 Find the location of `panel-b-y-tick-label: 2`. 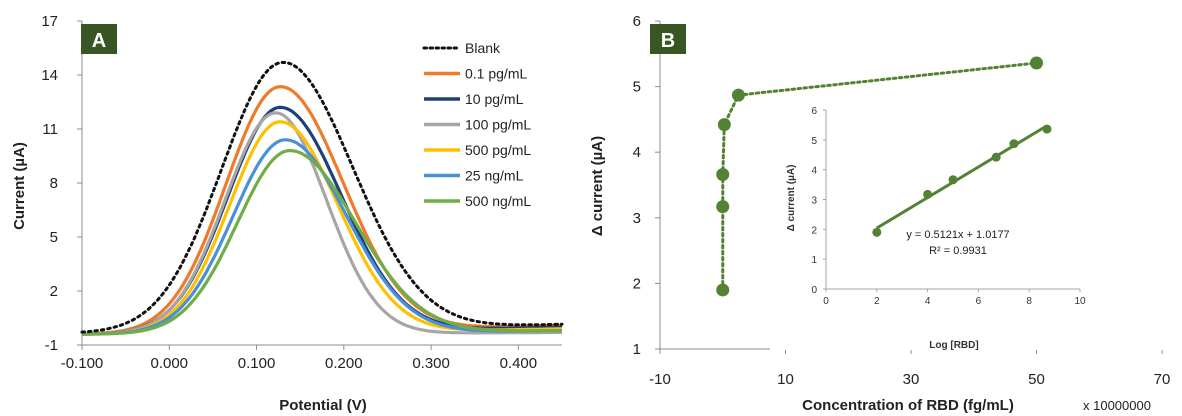

panel-b-y-tick-label: 2 is located at coordinates (637, 283).